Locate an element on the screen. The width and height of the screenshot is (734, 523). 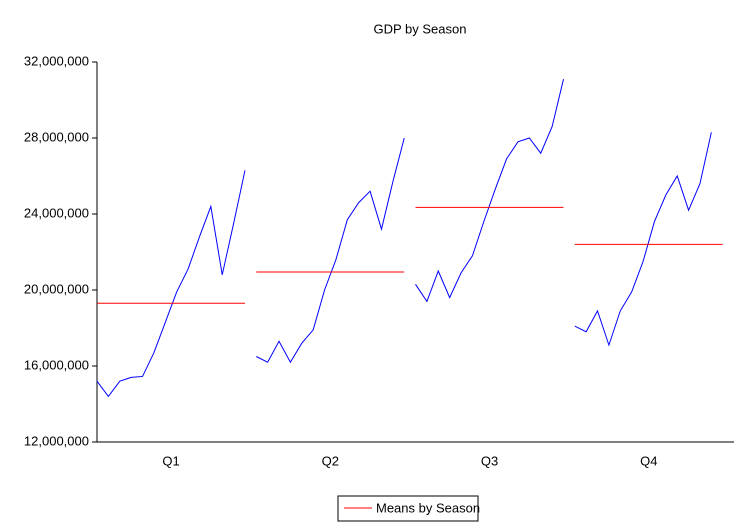
y-tick-label: 16,000,000 is located at coordinates (56, 364).